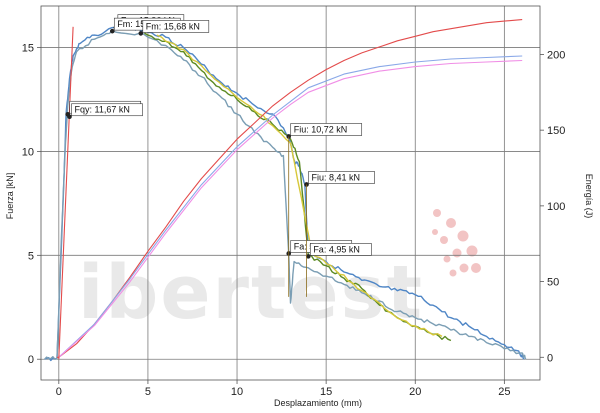 The width and height of the screenshot is (600, 413). Describe the element at coordinates (28, 152) in the screenshot. I see `y-tick-label: 10` at that location.